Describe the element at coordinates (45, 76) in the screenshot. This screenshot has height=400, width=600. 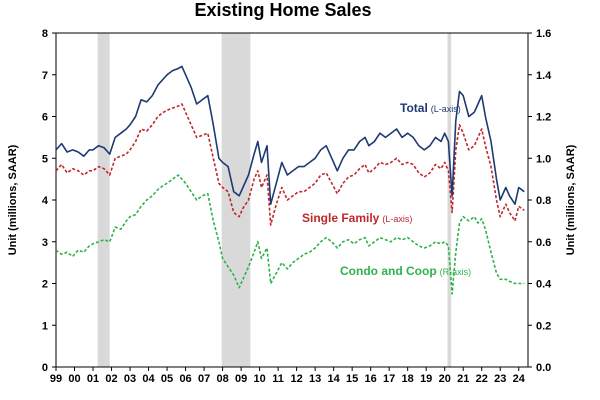
I see `left-tick-label-7: 7` at that location.